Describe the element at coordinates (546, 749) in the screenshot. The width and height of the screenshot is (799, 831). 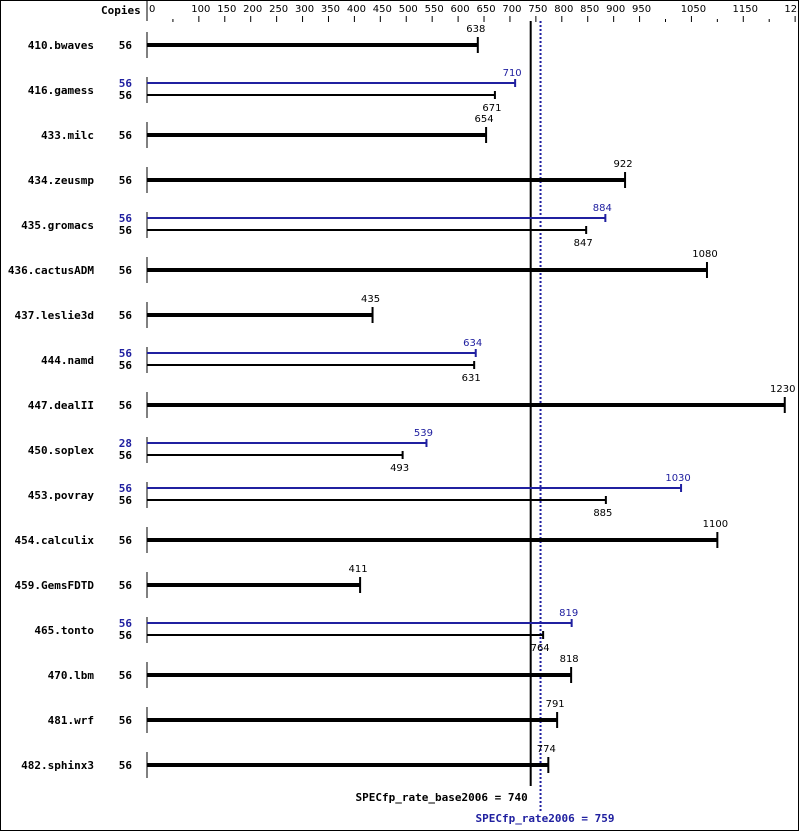
I see `base-value-label: 774` at that location.